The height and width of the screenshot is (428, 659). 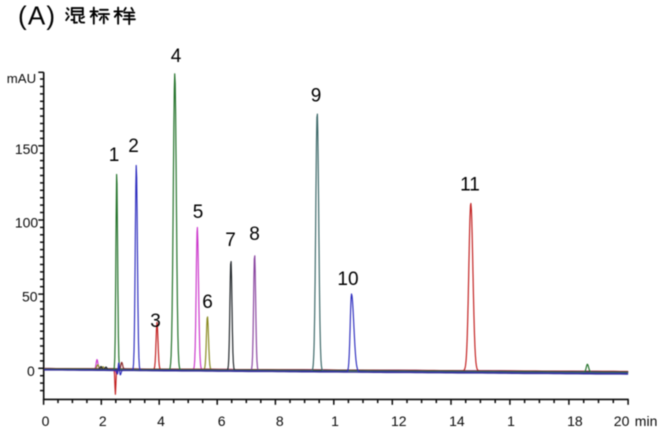 What do you see at coordinates (198, 212) in the screenshot?
I see `svg-text: 5` at bounding box center [198, 212].